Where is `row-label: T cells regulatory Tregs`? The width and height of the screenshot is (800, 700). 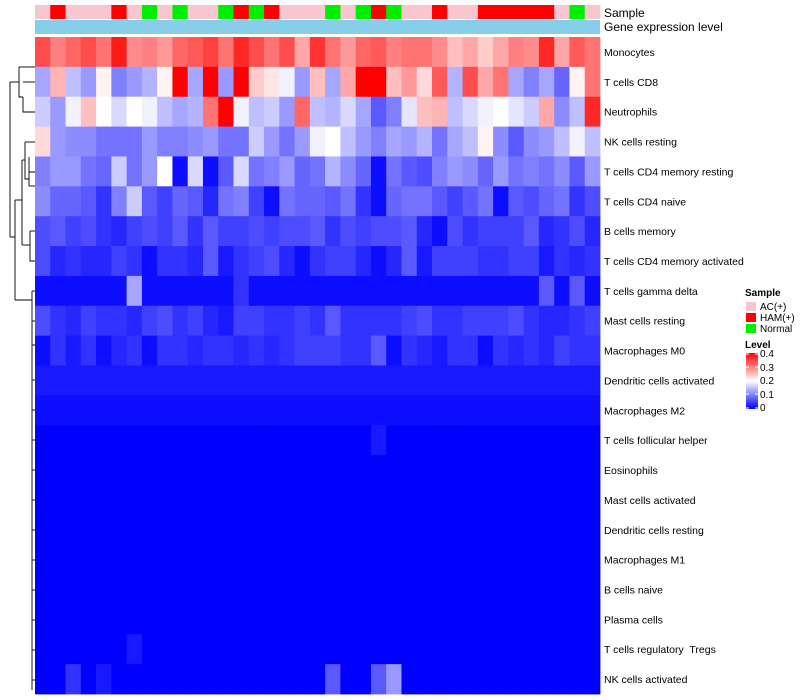 row-label: T cells regulatory Tregs is located at coordinates (660, 650).